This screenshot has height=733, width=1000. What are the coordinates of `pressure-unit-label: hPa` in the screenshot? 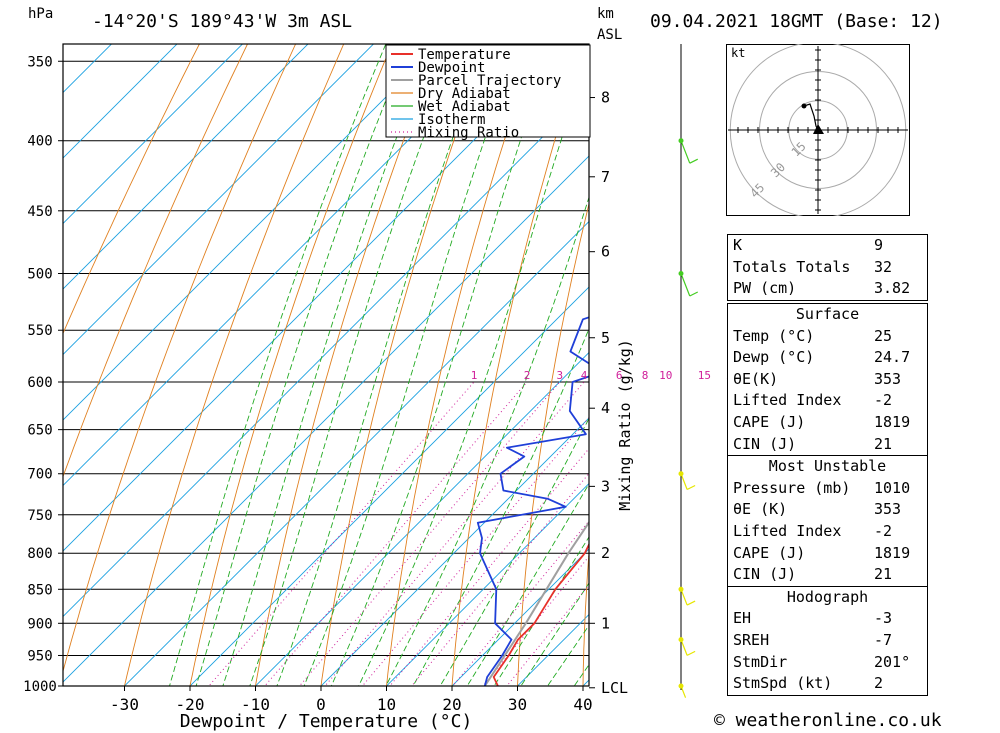 It's located at (41, 14).